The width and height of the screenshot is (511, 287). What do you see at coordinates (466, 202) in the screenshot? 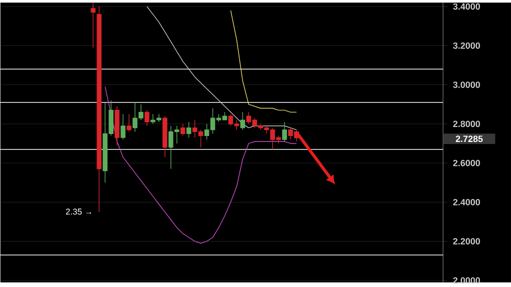
I see `y-tick-label: 2.4000` at bounding box center [466, 202].